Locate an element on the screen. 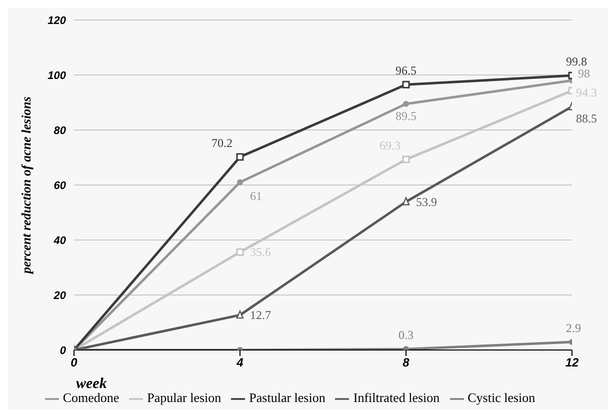  y-tick-label: 80 is located at coordinates (60, 130).